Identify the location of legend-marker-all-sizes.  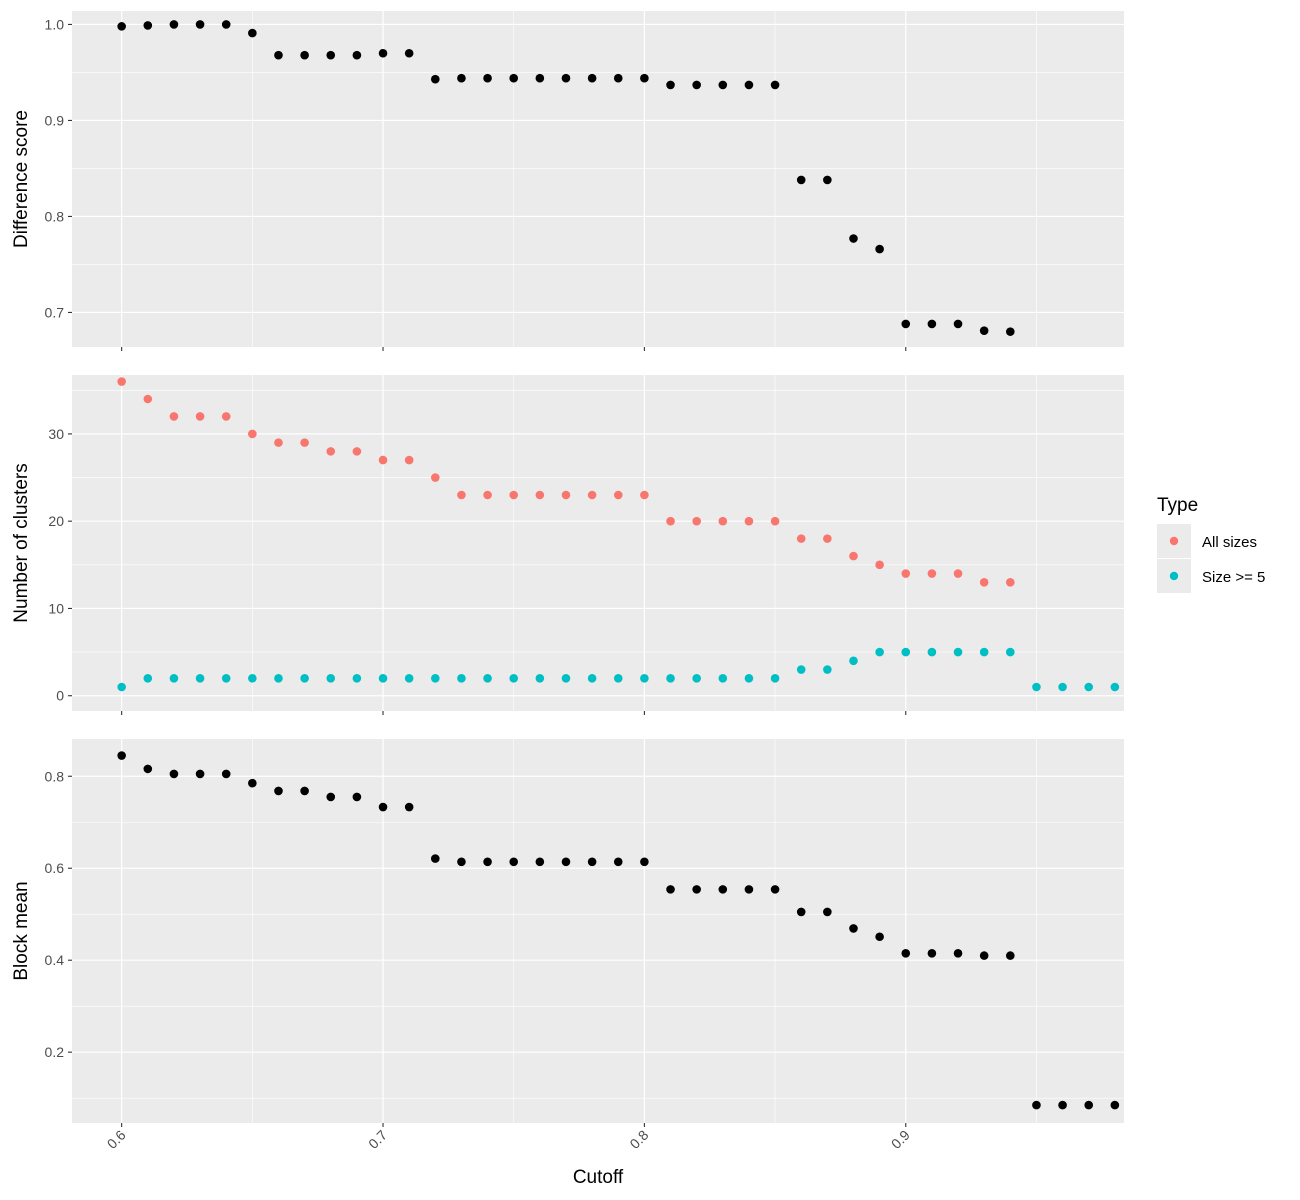
(1174, 541).